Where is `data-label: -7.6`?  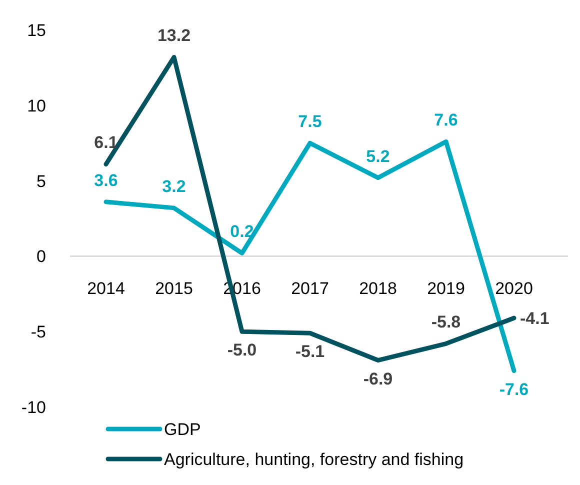
data-label: -7.6 is located at coordinates (514, 389).